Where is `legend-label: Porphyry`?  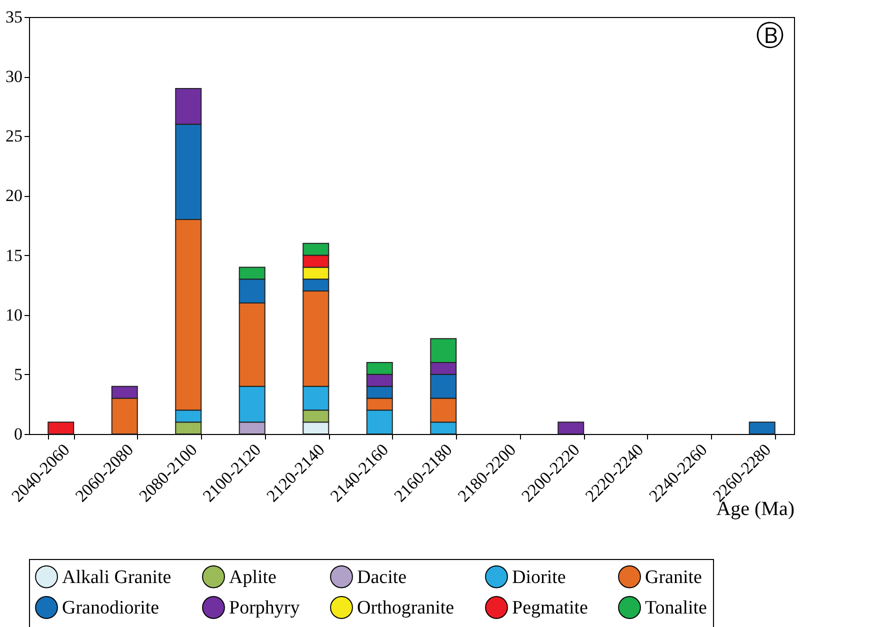
legend-label: Porphyry is located at coordinates (264, 608).